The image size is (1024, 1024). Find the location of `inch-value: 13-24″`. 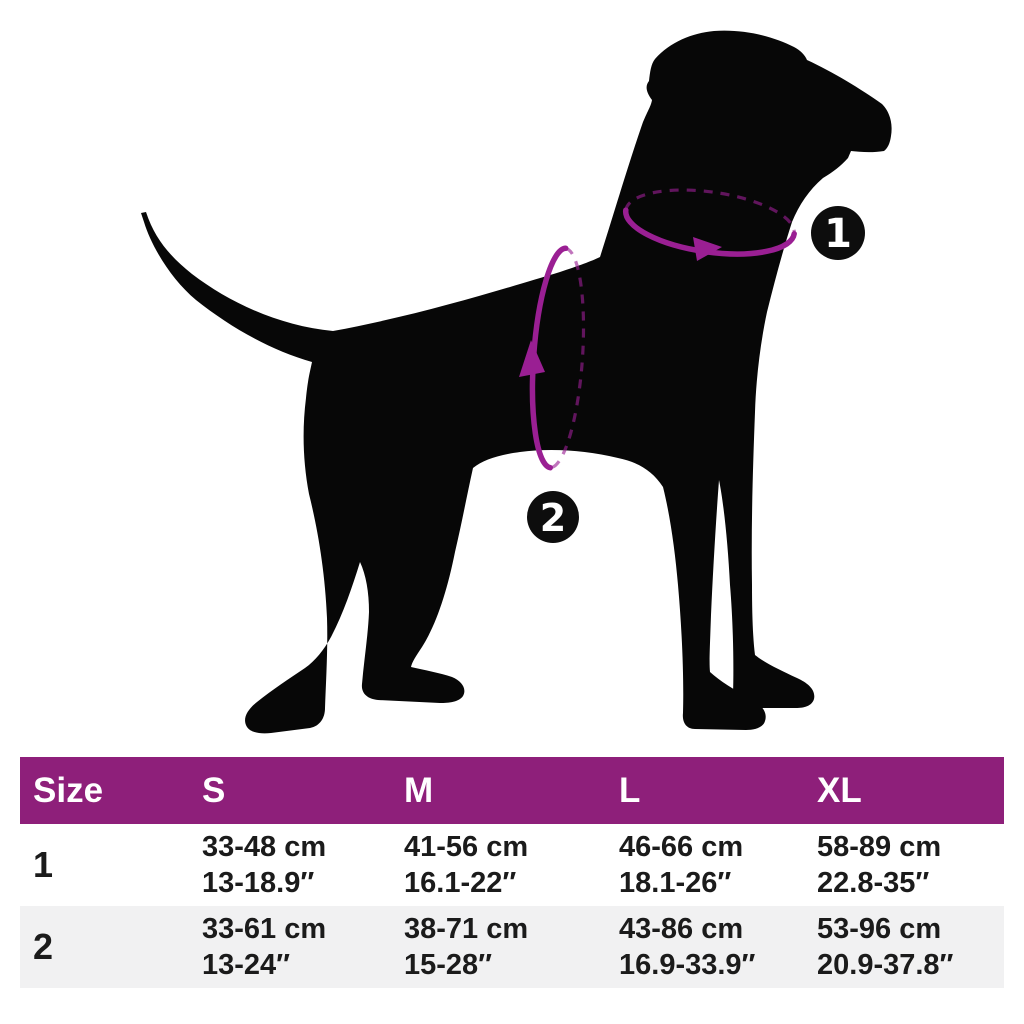

inch-value: 13-24″ is located at coordinates (246, 965).